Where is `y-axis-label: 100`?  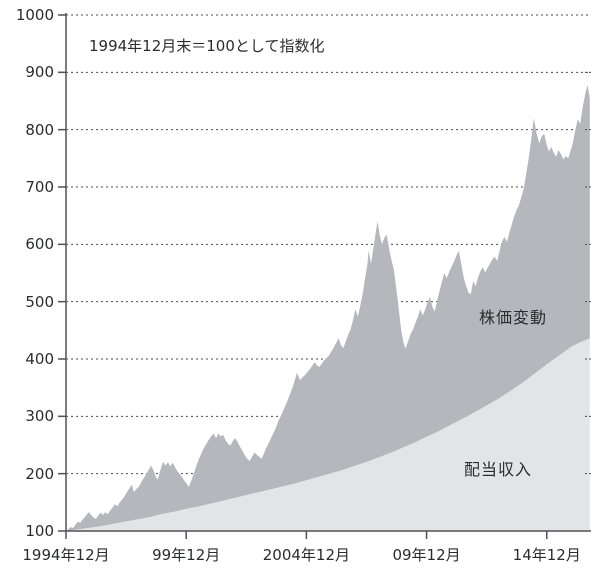
y-axis-label: 100 is located at coordinates (39, 531).